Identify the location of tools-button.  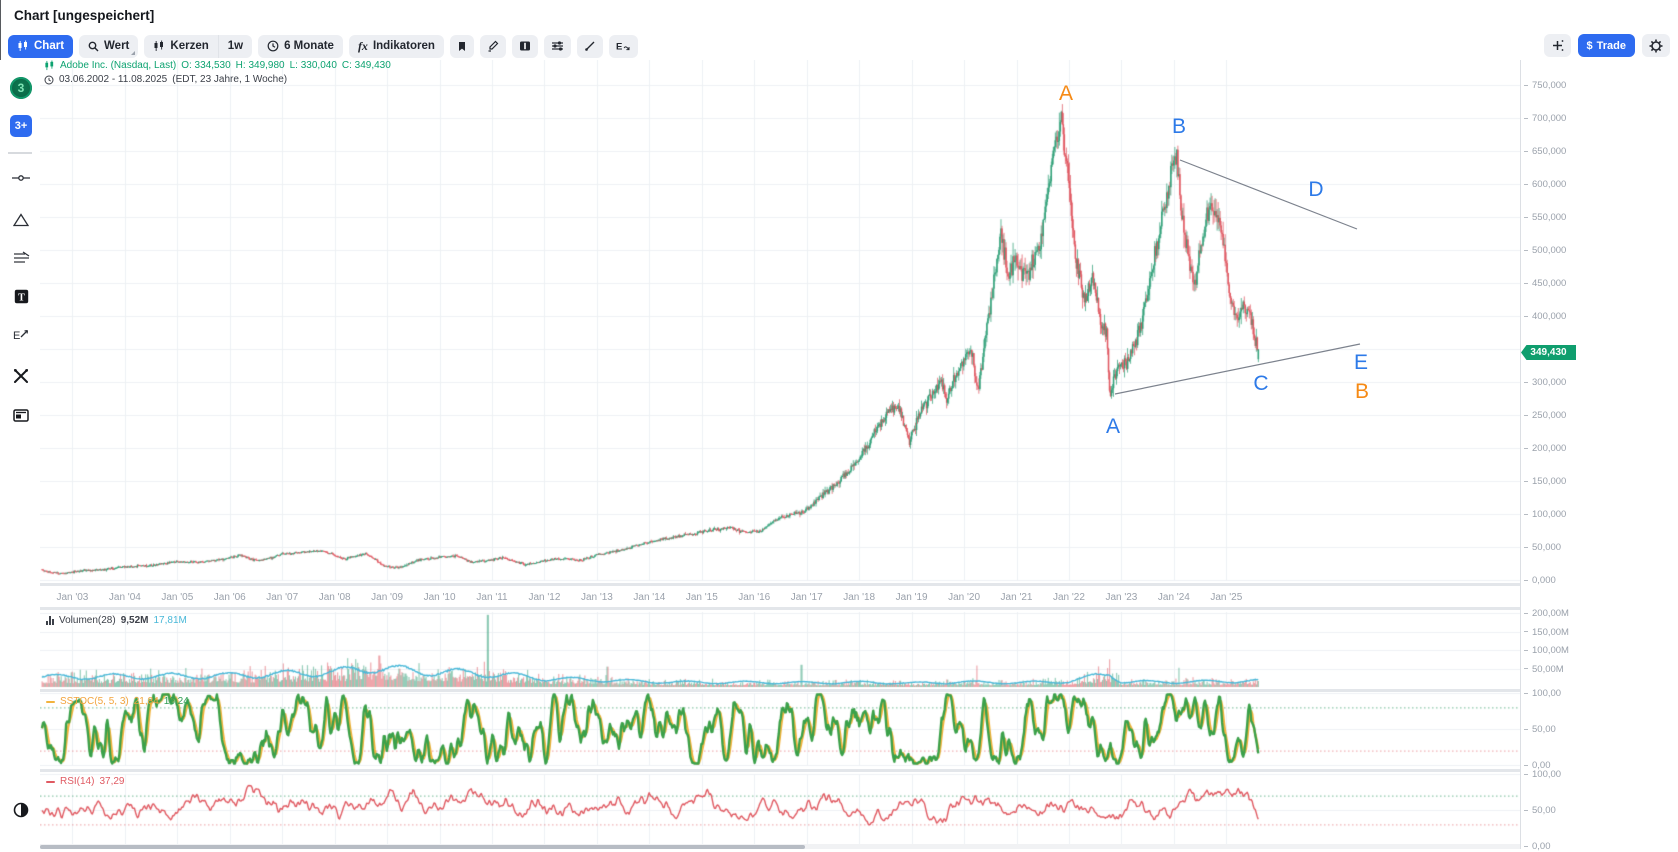
(21, 376).